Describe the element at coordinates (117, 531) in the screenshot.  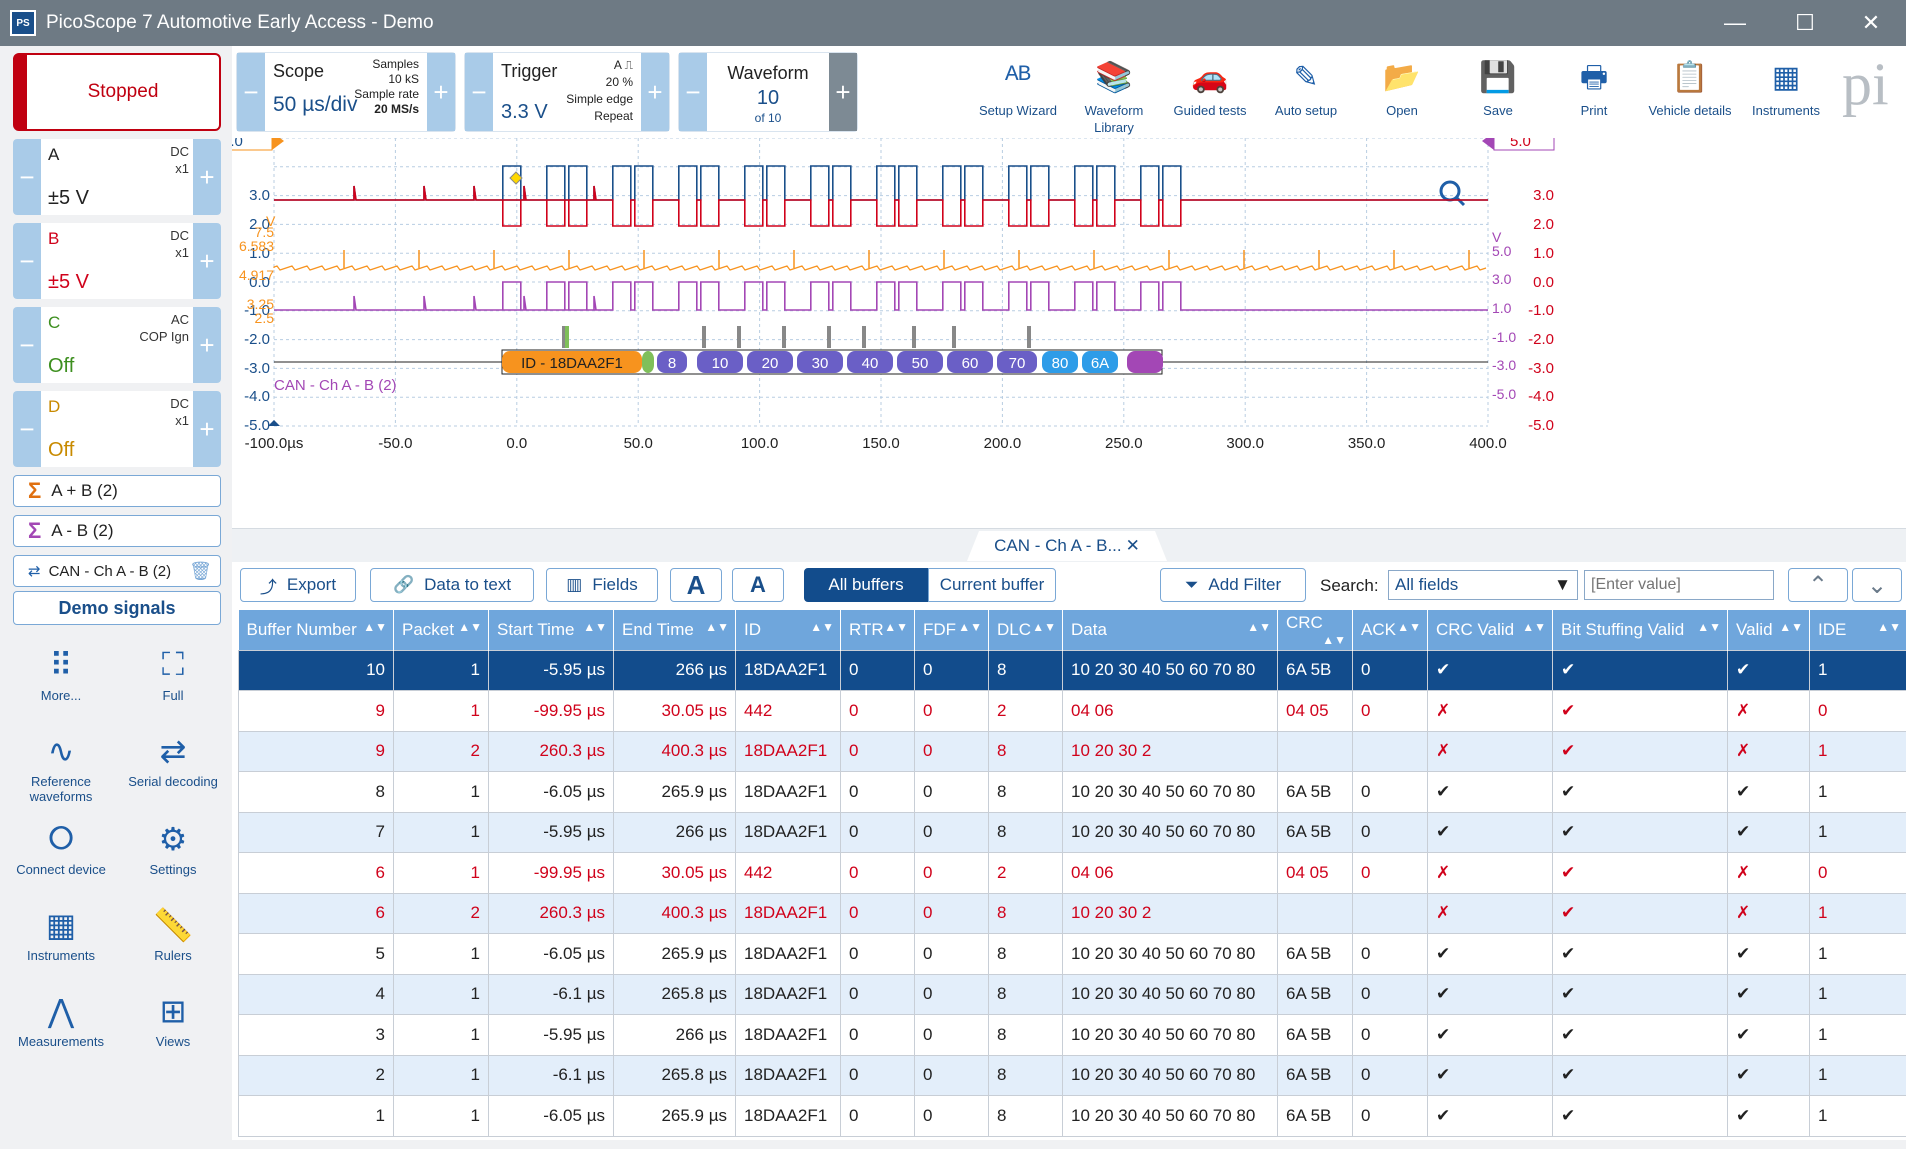
I see `math-channel-a-minus-b: Σ A - B (2)` at that location.